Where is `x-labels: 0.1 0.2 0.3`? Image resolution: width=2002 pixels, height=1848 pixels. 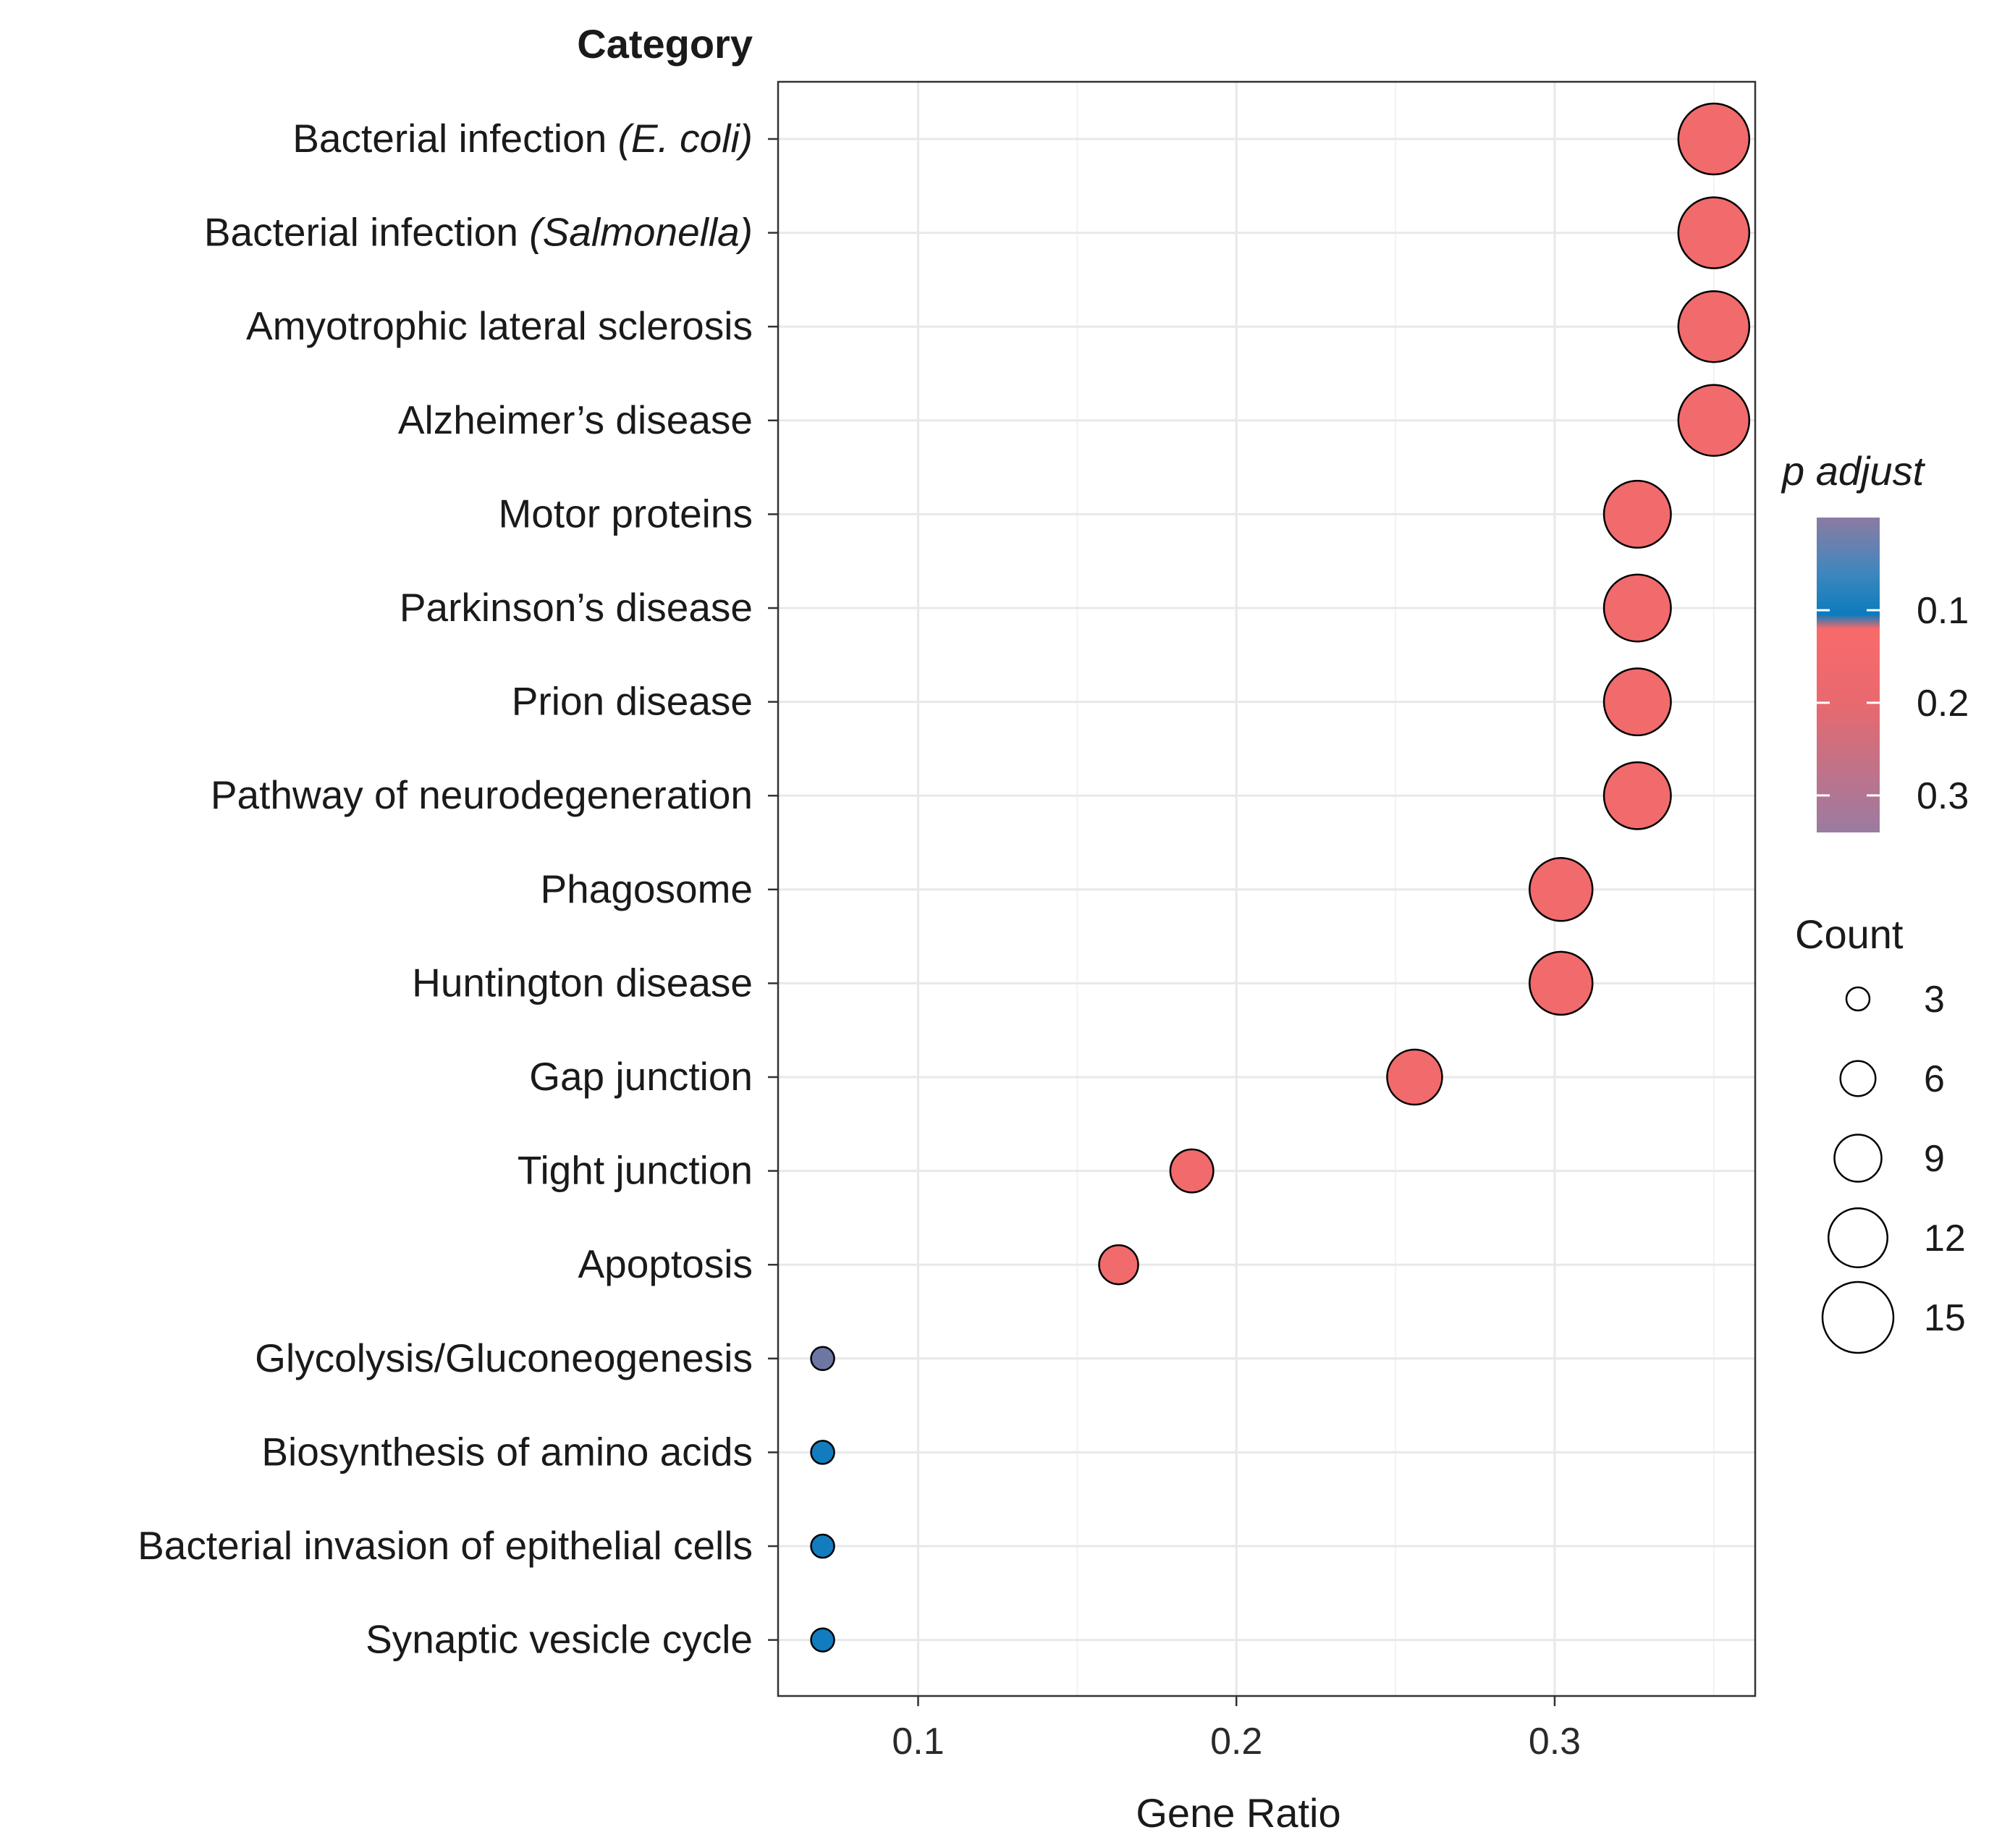
x-labels: 0.1 0.2 0.3 is located at coordinates (1236, 1742).